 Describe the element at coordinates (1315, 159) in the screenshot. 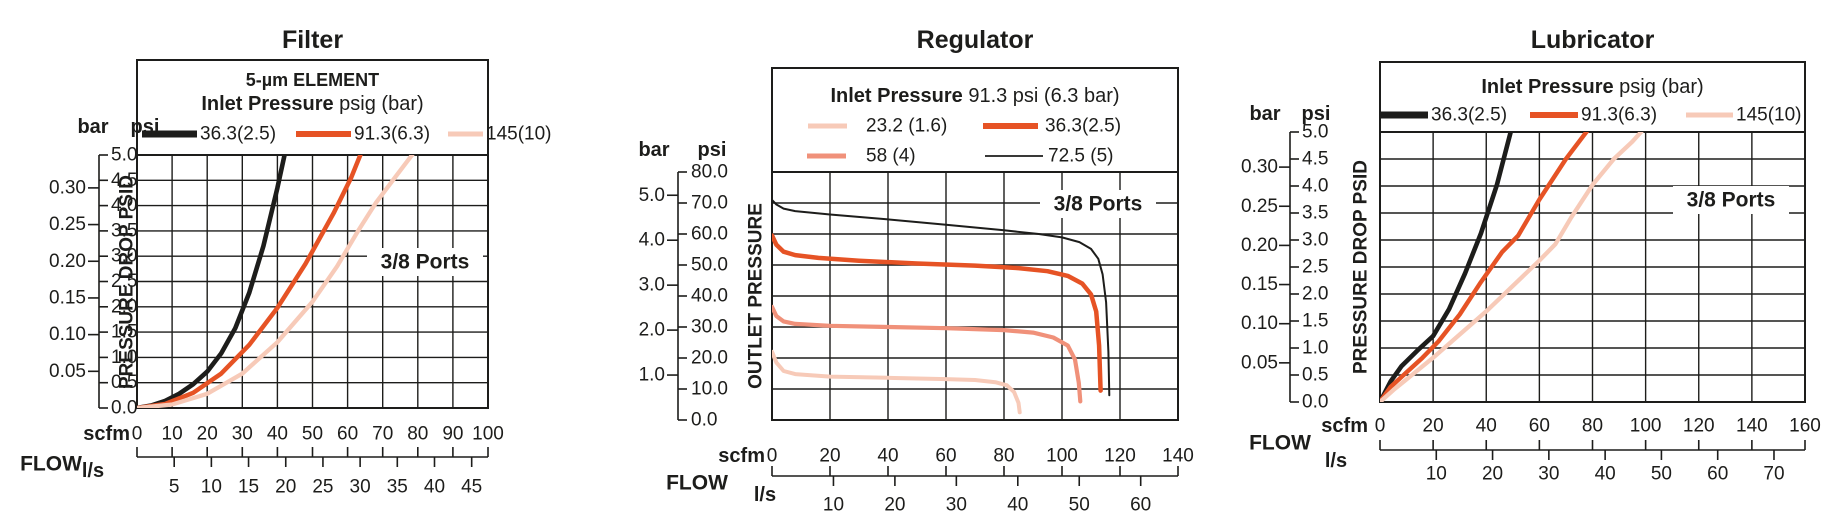

I see `lubricator-psi-tick: 4.5` at that location.